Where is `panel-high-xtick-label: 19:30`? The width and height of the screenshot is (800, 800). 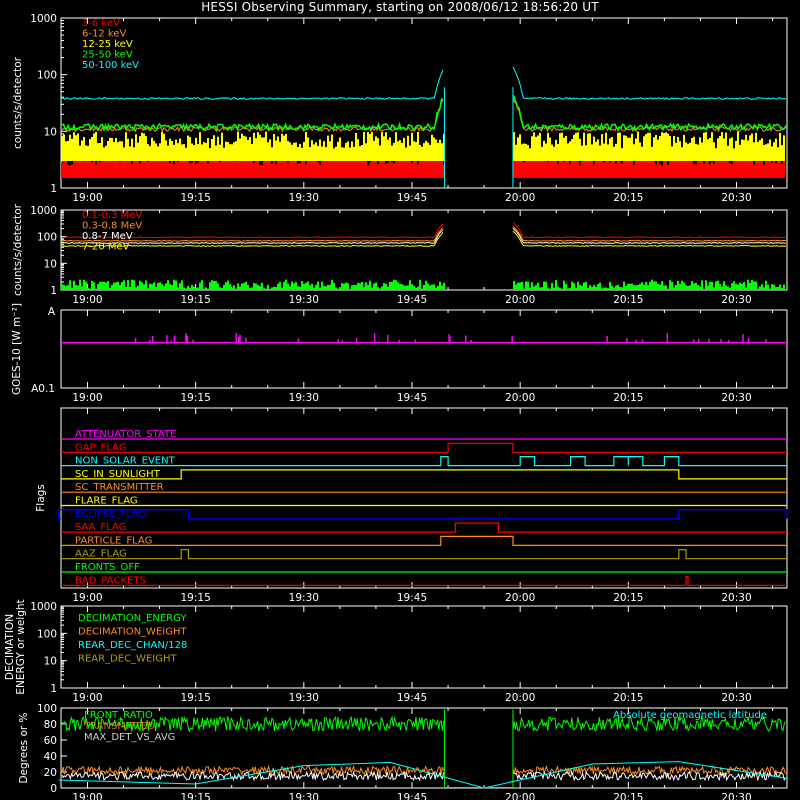 panel-high-xtick-label: 19:30 is located at coordinates (304, 300).